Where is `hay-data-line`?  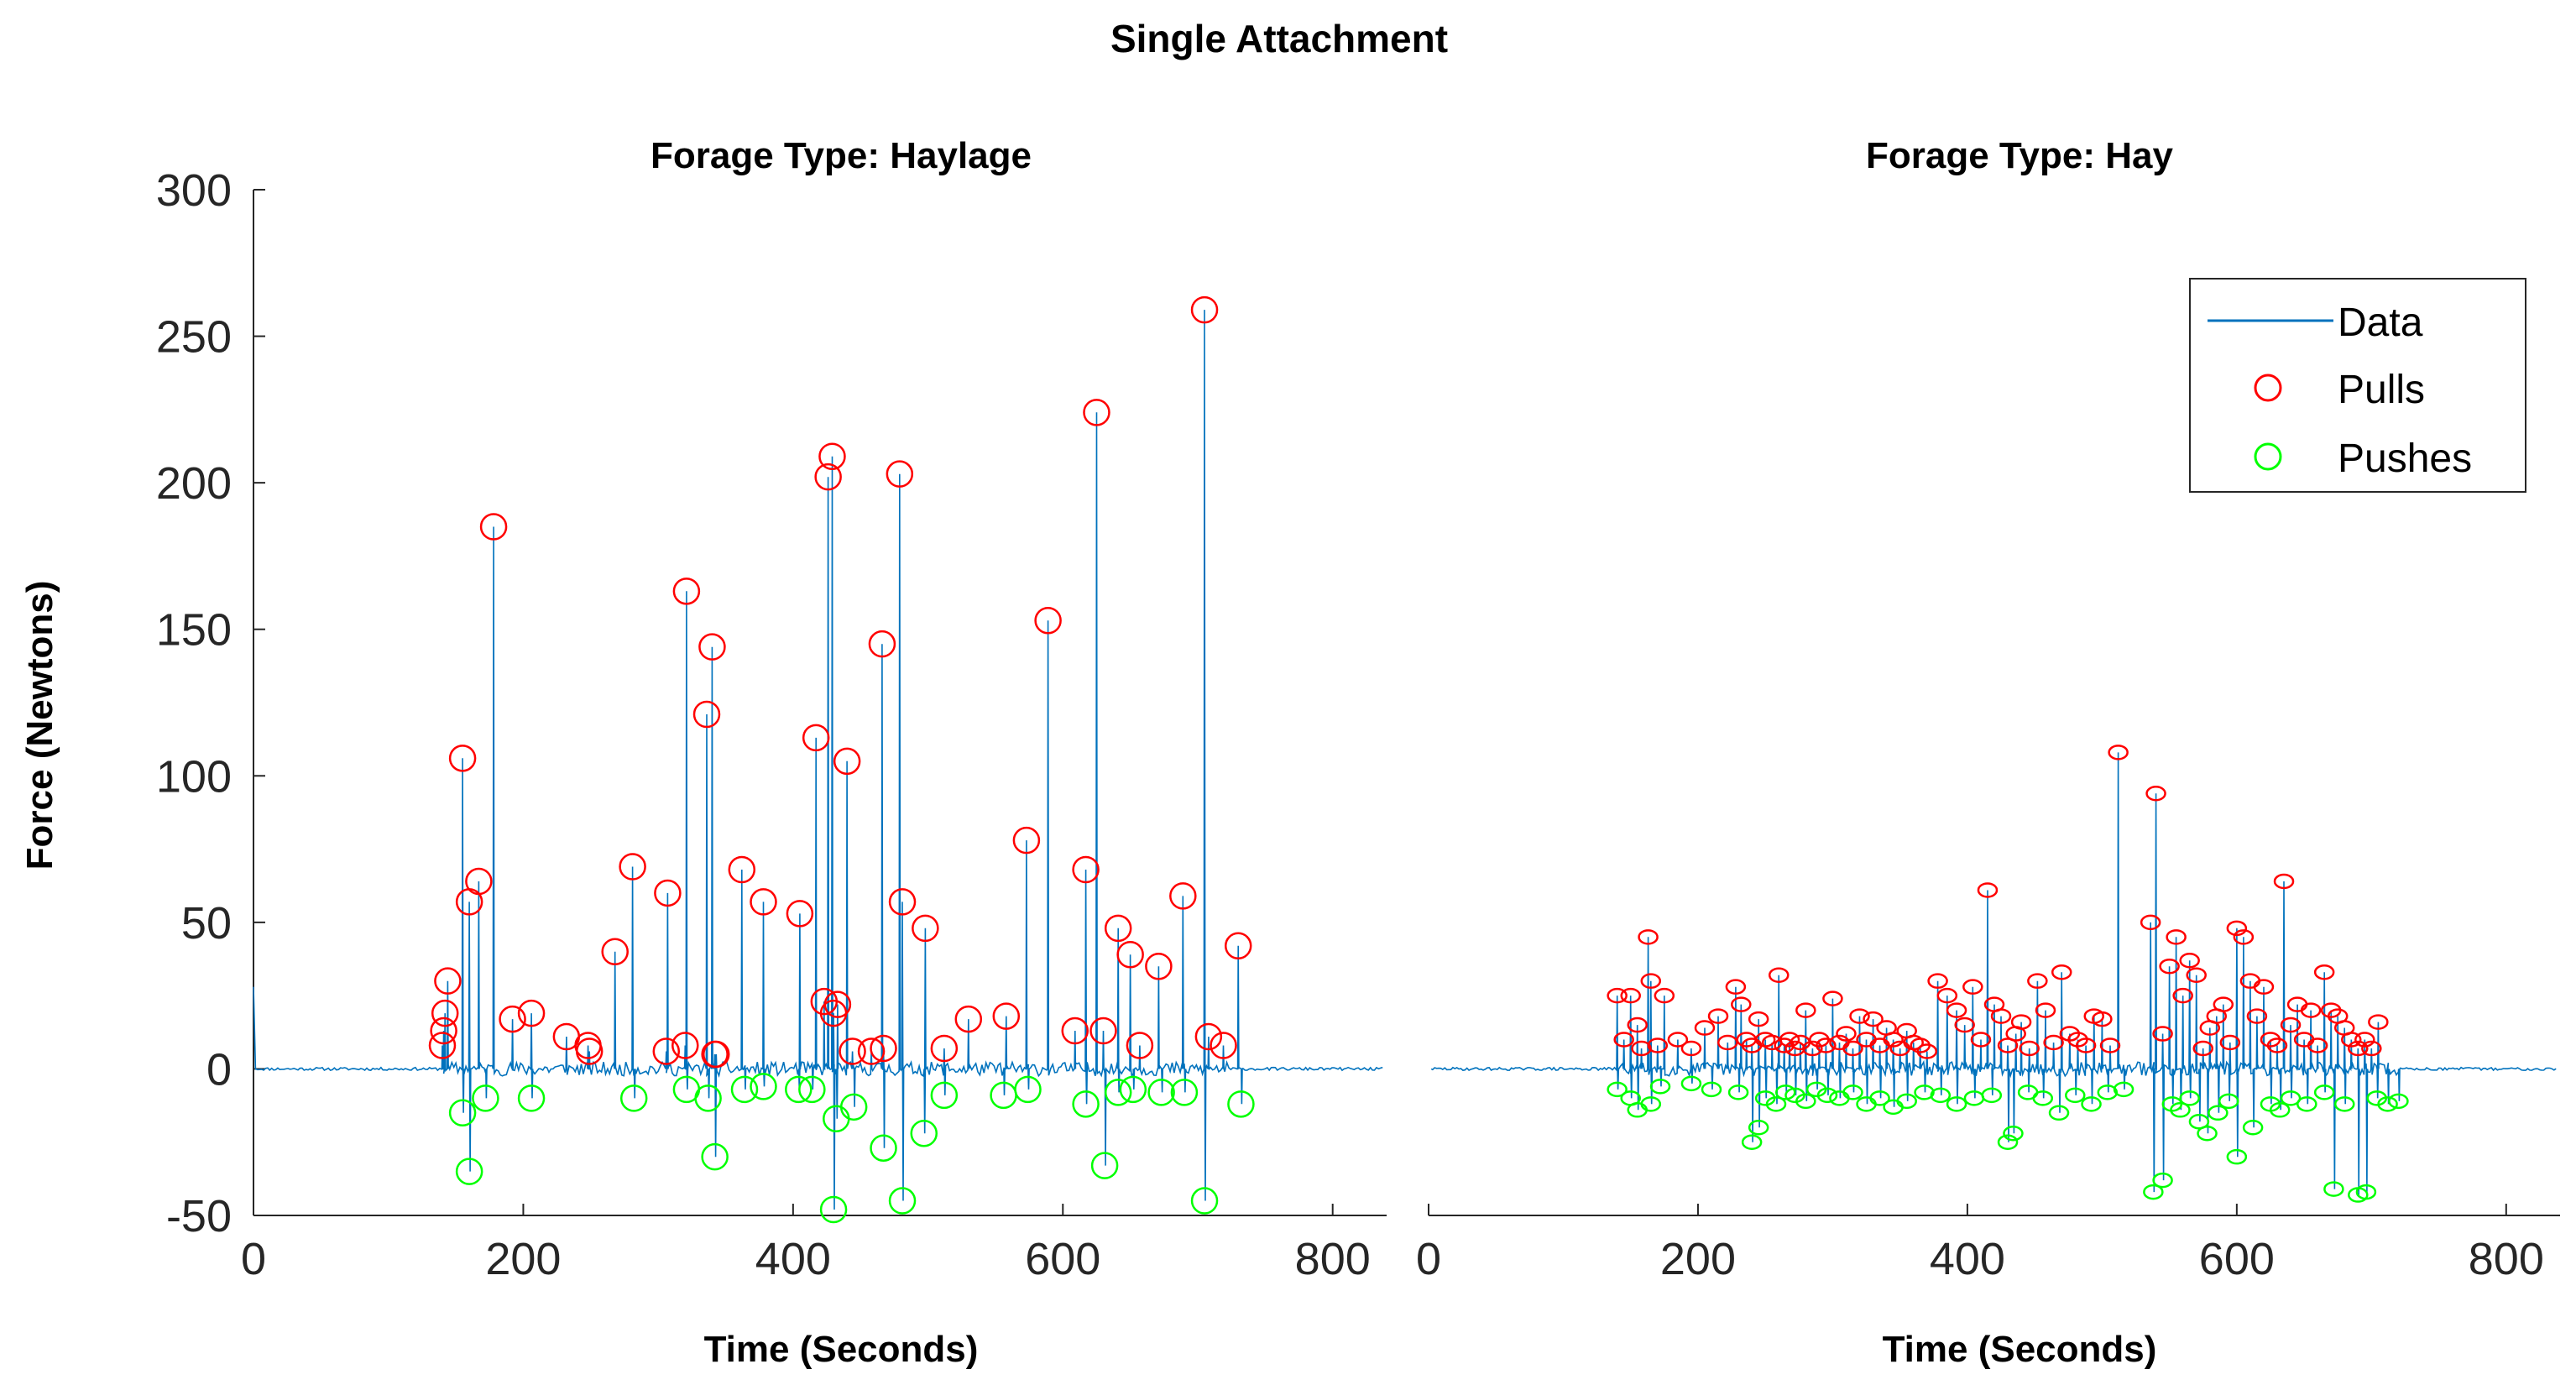
hay-data-line is located at coordinates (1993, 973).